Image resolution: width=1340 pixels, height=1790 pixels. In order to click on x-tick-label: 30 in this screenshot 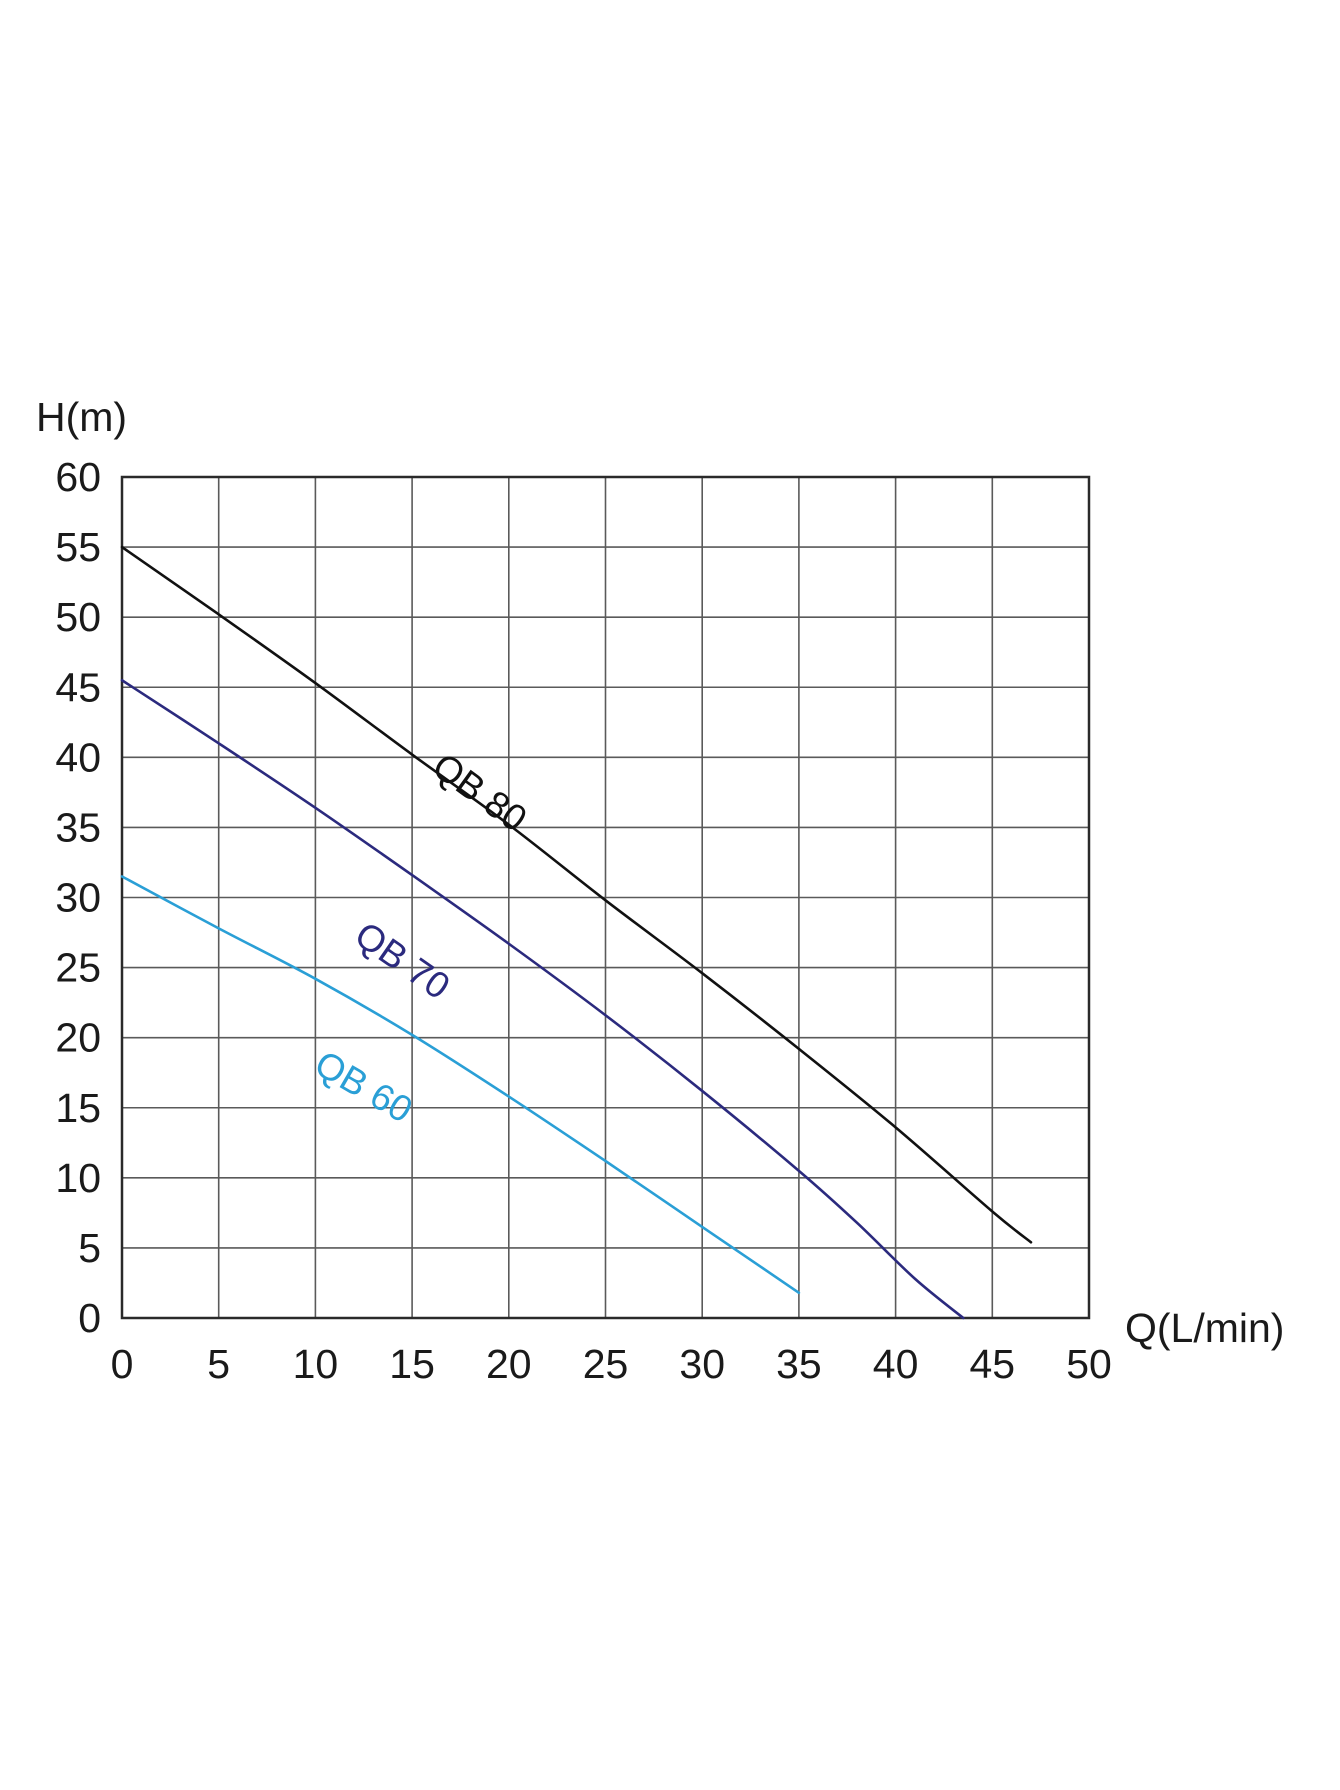, I will do `click(702, 1364)`.